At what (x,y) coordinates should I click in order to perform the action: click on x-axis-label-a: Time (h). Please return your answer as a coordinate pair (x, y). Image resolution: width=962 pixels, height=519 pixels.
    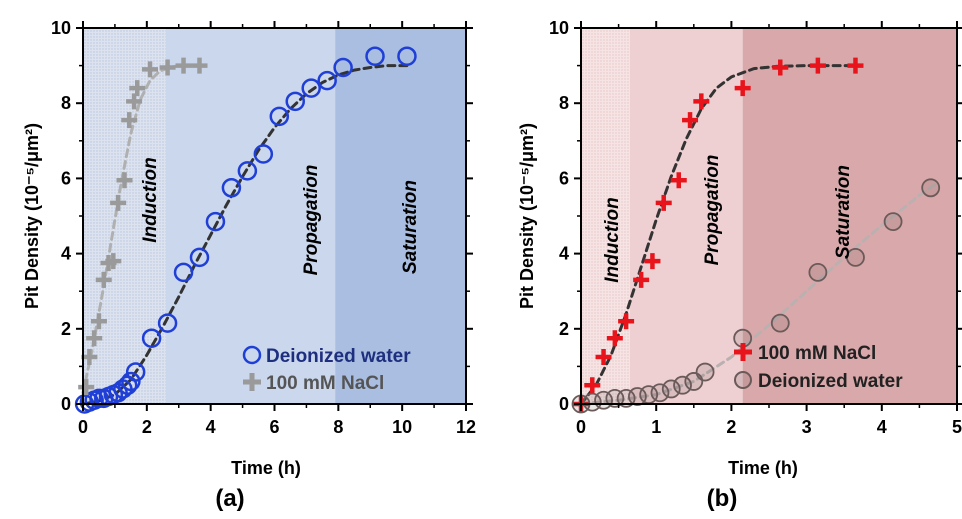
    Looking at the image, I should click on (266, 468).